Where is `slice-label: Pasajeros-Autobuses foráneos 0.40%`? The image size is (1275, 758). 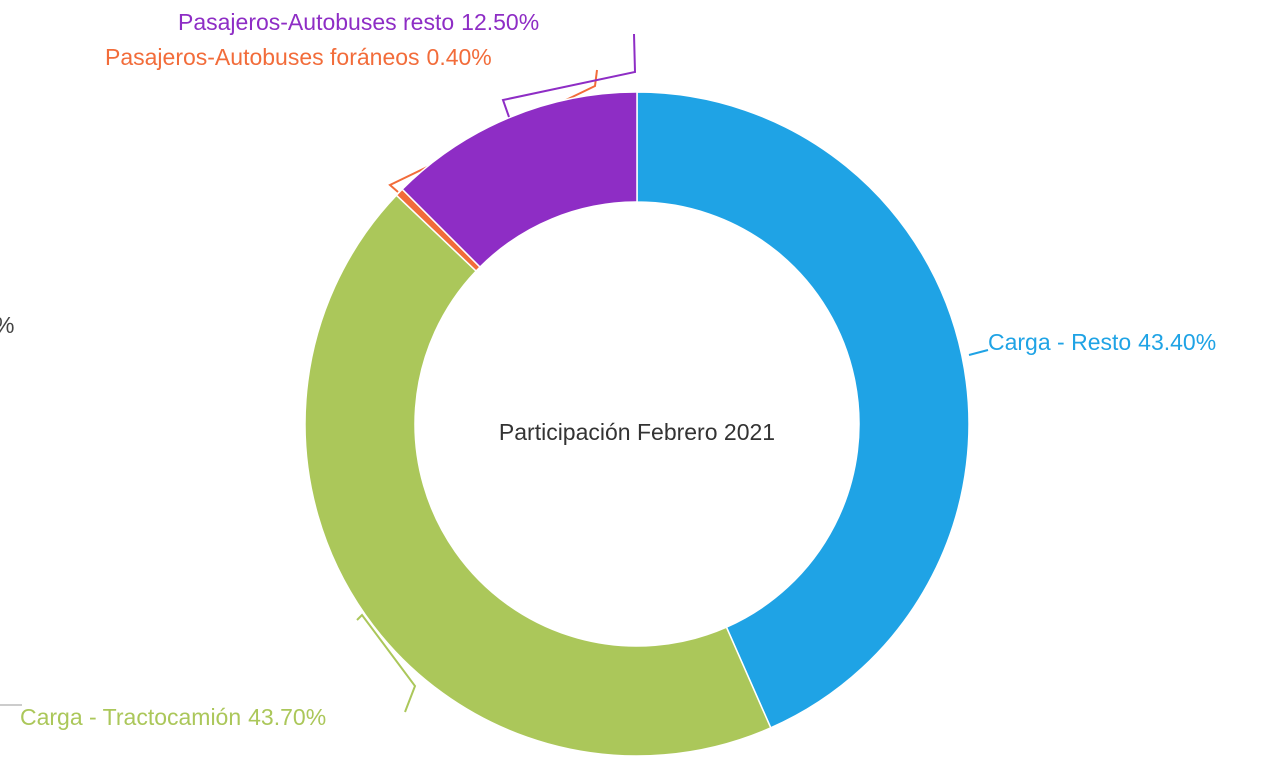
slice-label: Pasajeros-Autobuses foráneos 0.40% is located at coordinates (298, 57).